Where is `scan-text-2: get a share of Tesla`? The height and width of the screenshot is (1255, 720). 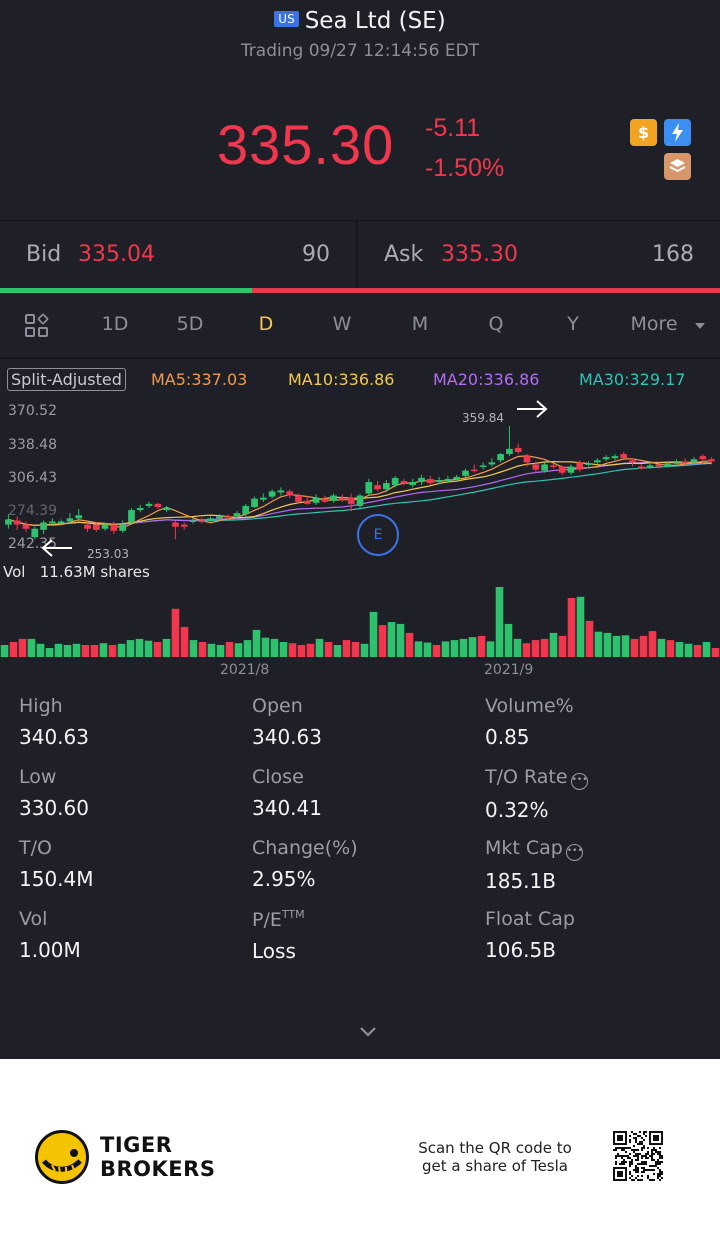
scan-text-2: get a share of Tesla is located at coordinates (495, 1166).